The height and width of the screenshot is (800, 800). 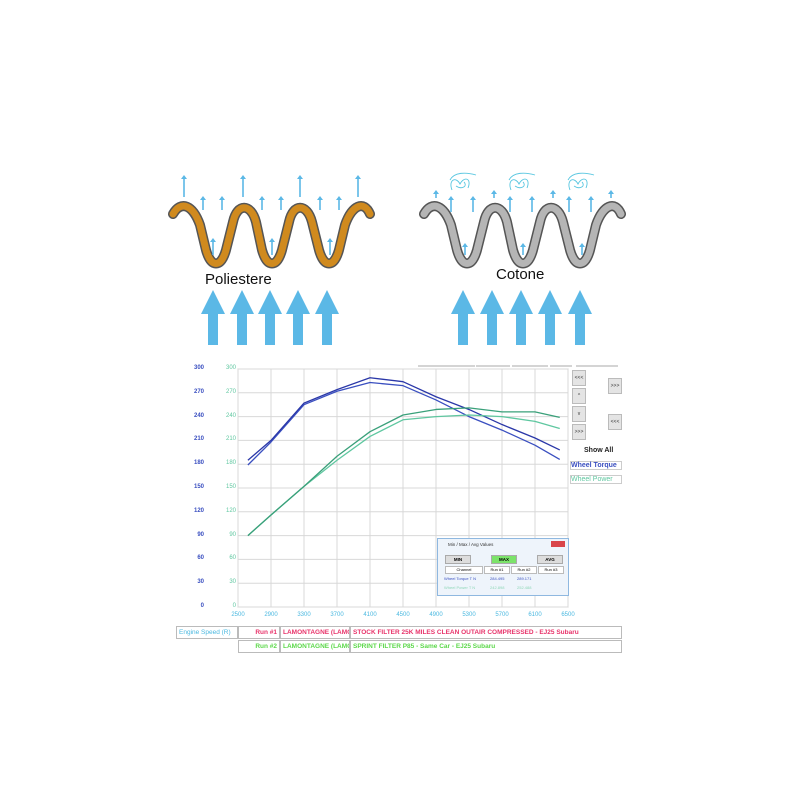 What do you see at coordinates (198, 368) in the screenshot?
I see `y-tick-left: 300` at bounding box center [198, 368].